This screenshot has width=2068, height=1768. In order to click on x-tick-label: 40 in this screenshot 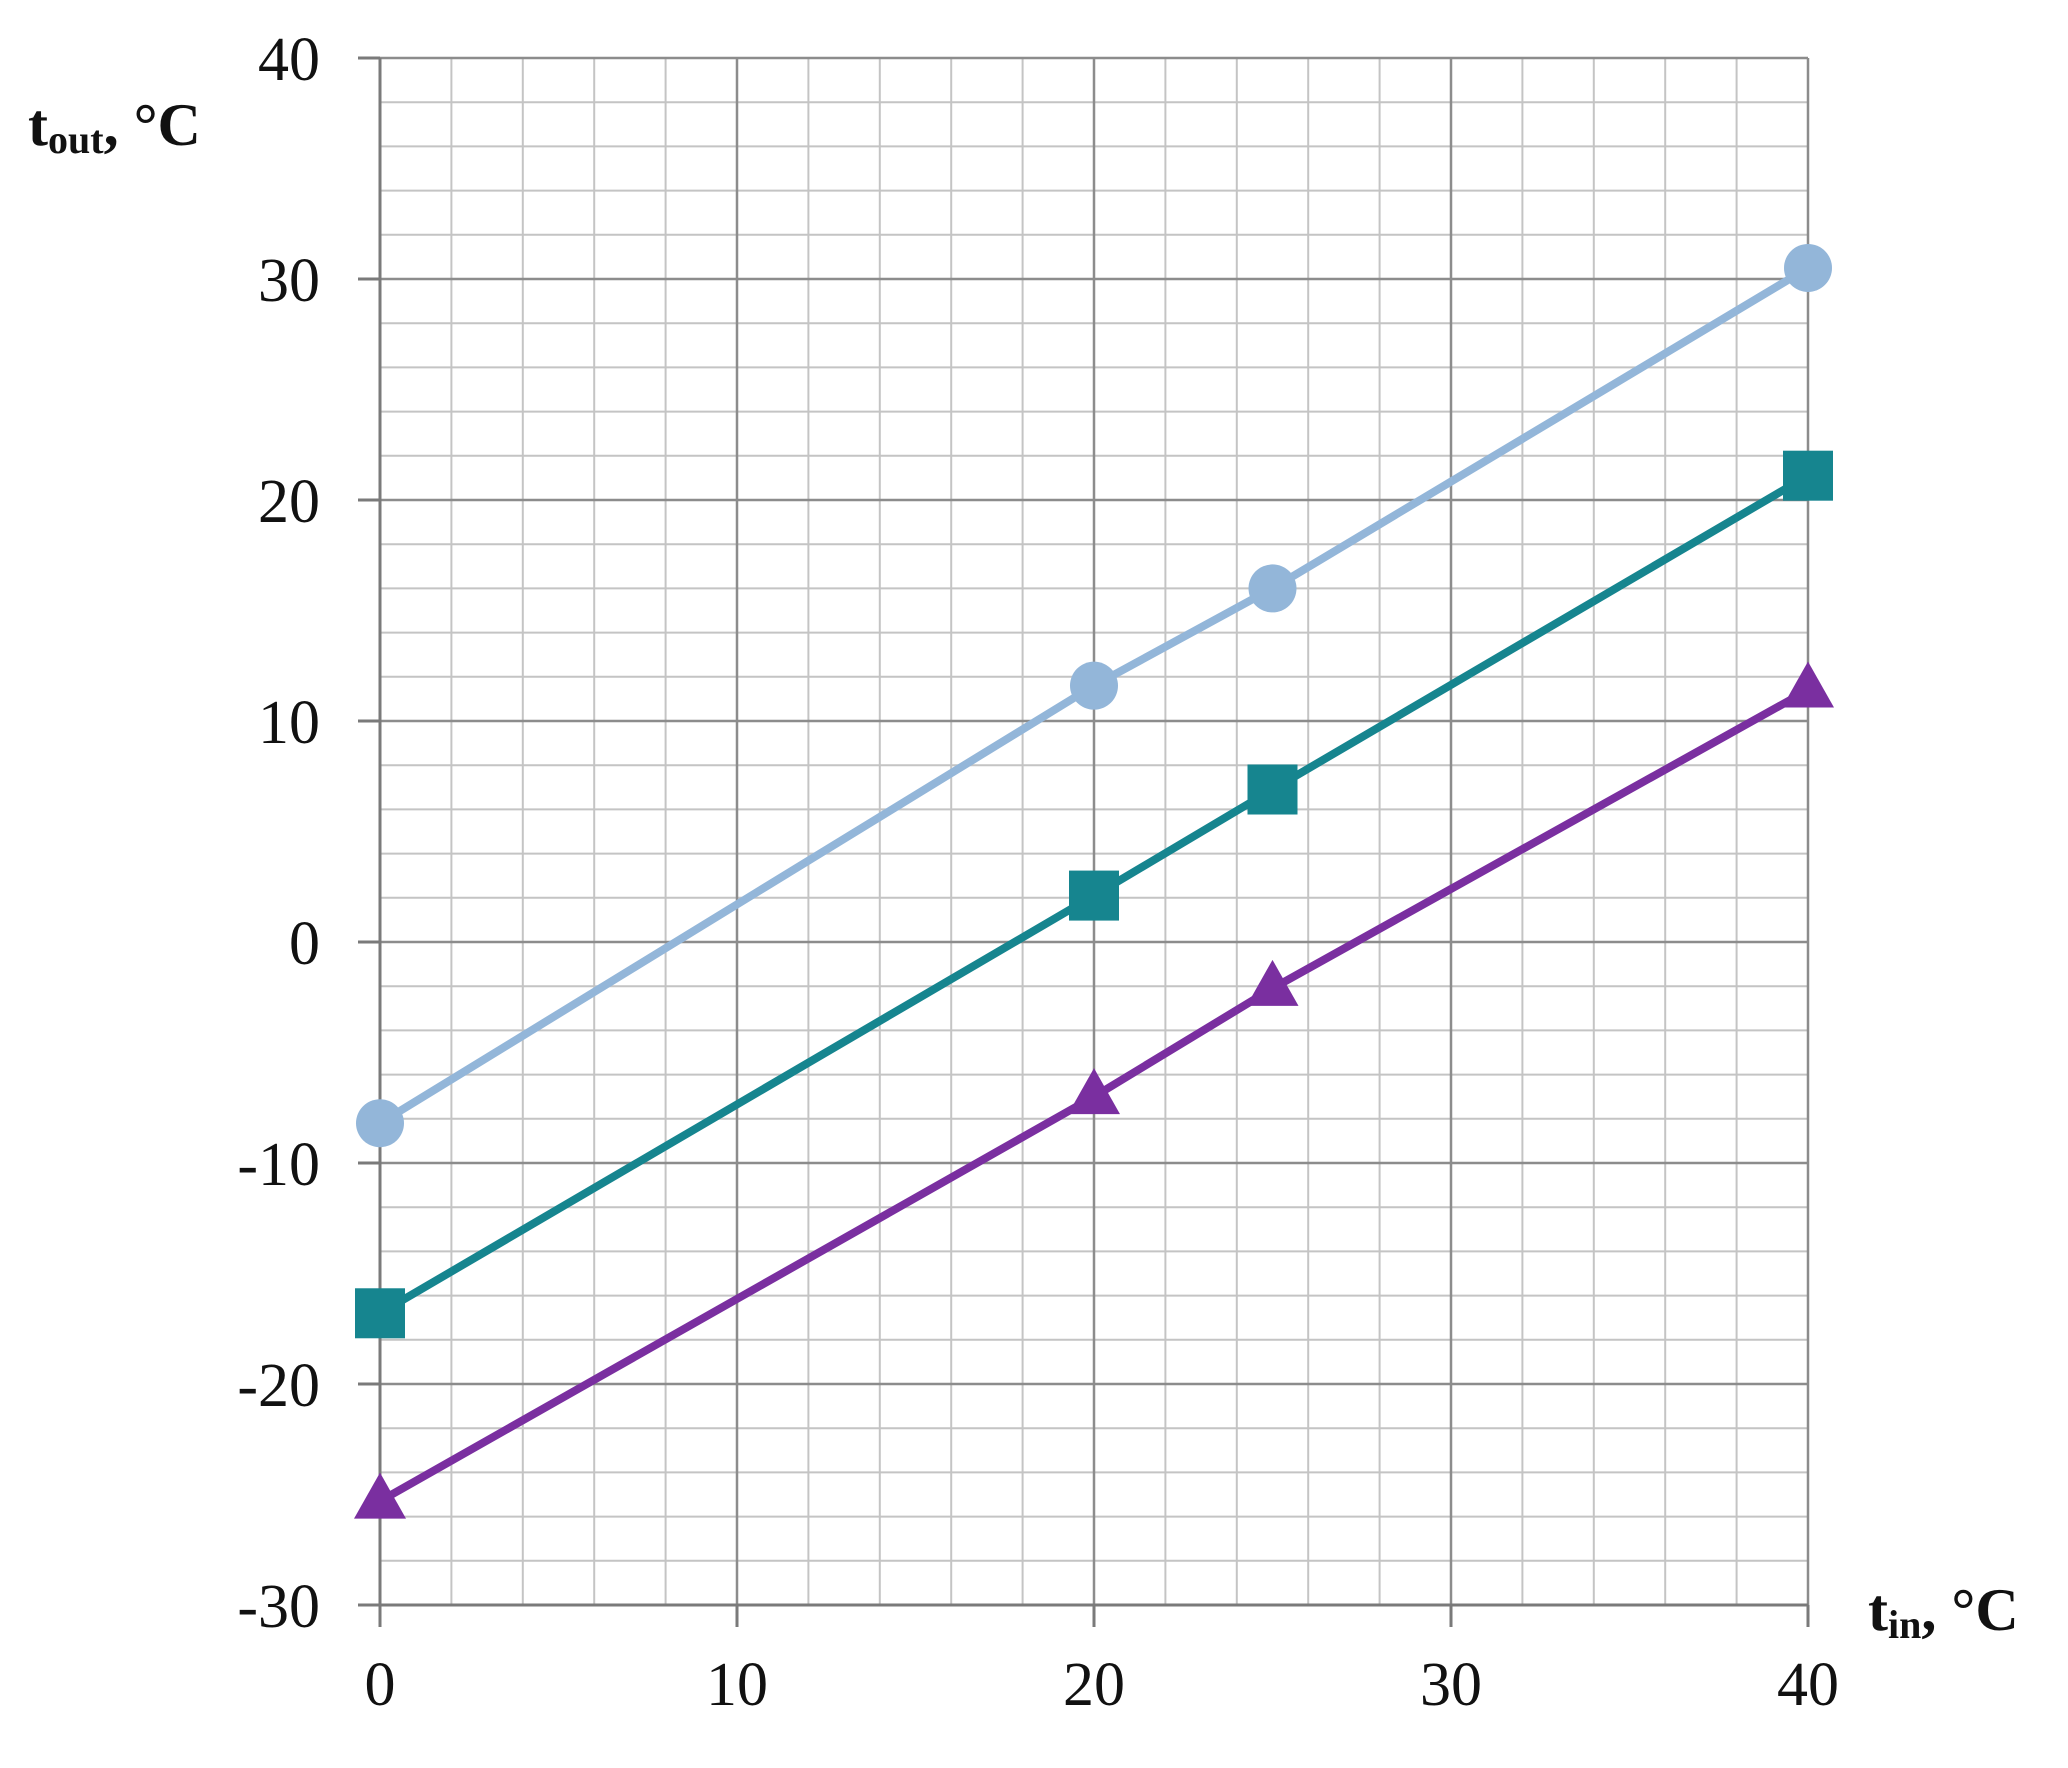, I will do `click(1808, 1685)`.